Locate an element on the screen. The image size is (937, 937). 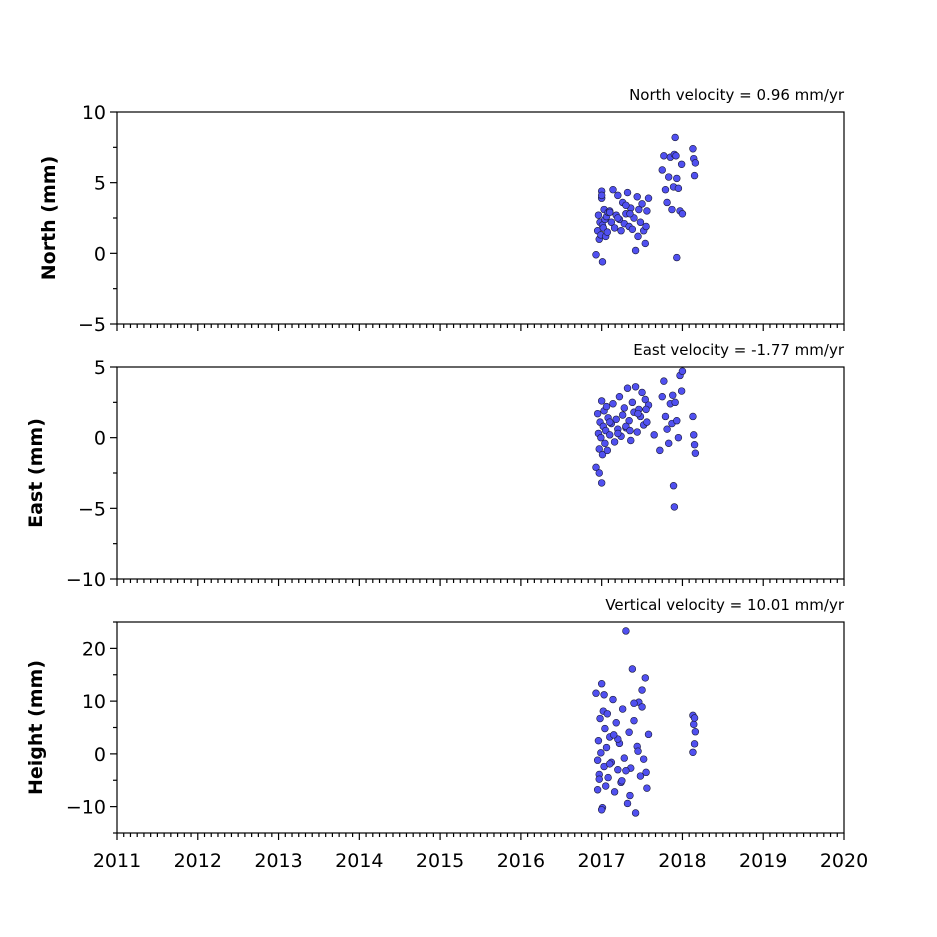
xtick-label: 2018 is located at coordinates (682, 861).